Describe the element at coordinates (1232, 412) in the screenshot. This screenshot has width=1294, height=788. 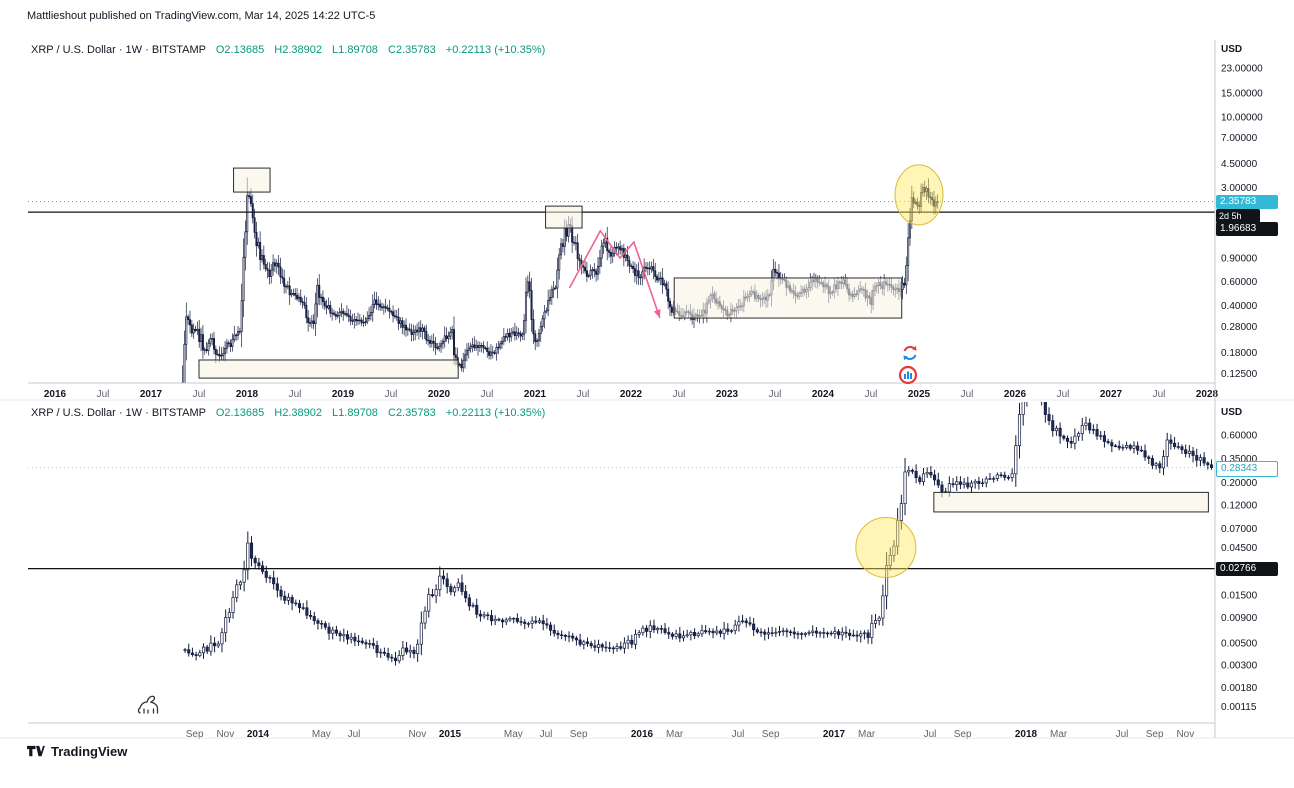
I see `currency-label-bottom: USD` at that location.